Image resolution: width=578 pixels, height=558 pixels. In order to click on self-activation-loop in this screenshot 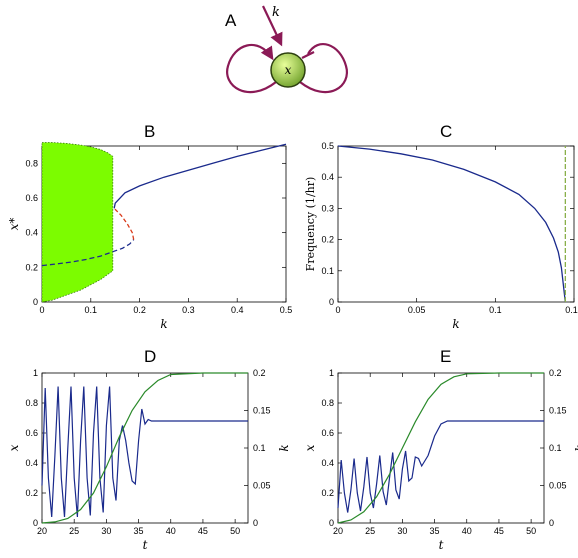, I will do `click(251, 68)`.